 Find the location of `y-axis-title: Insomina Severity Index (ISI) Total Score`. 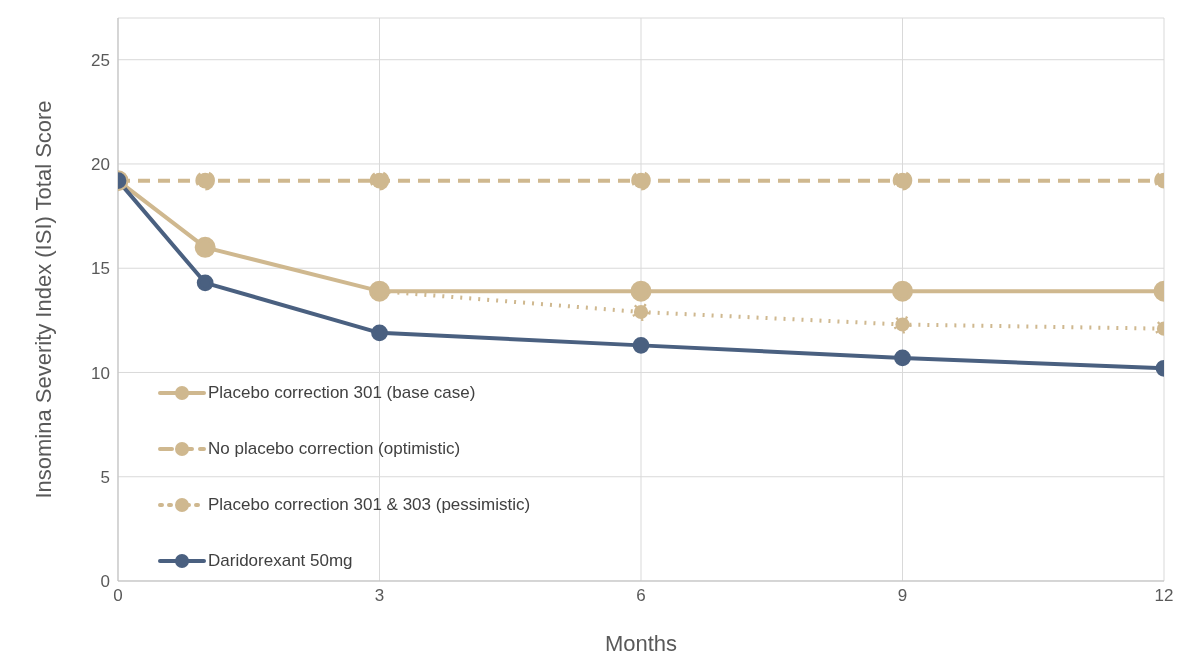

y-axis-title: Insomina Severity Index (ISI) Total Score is located at coordinates (43, 299).